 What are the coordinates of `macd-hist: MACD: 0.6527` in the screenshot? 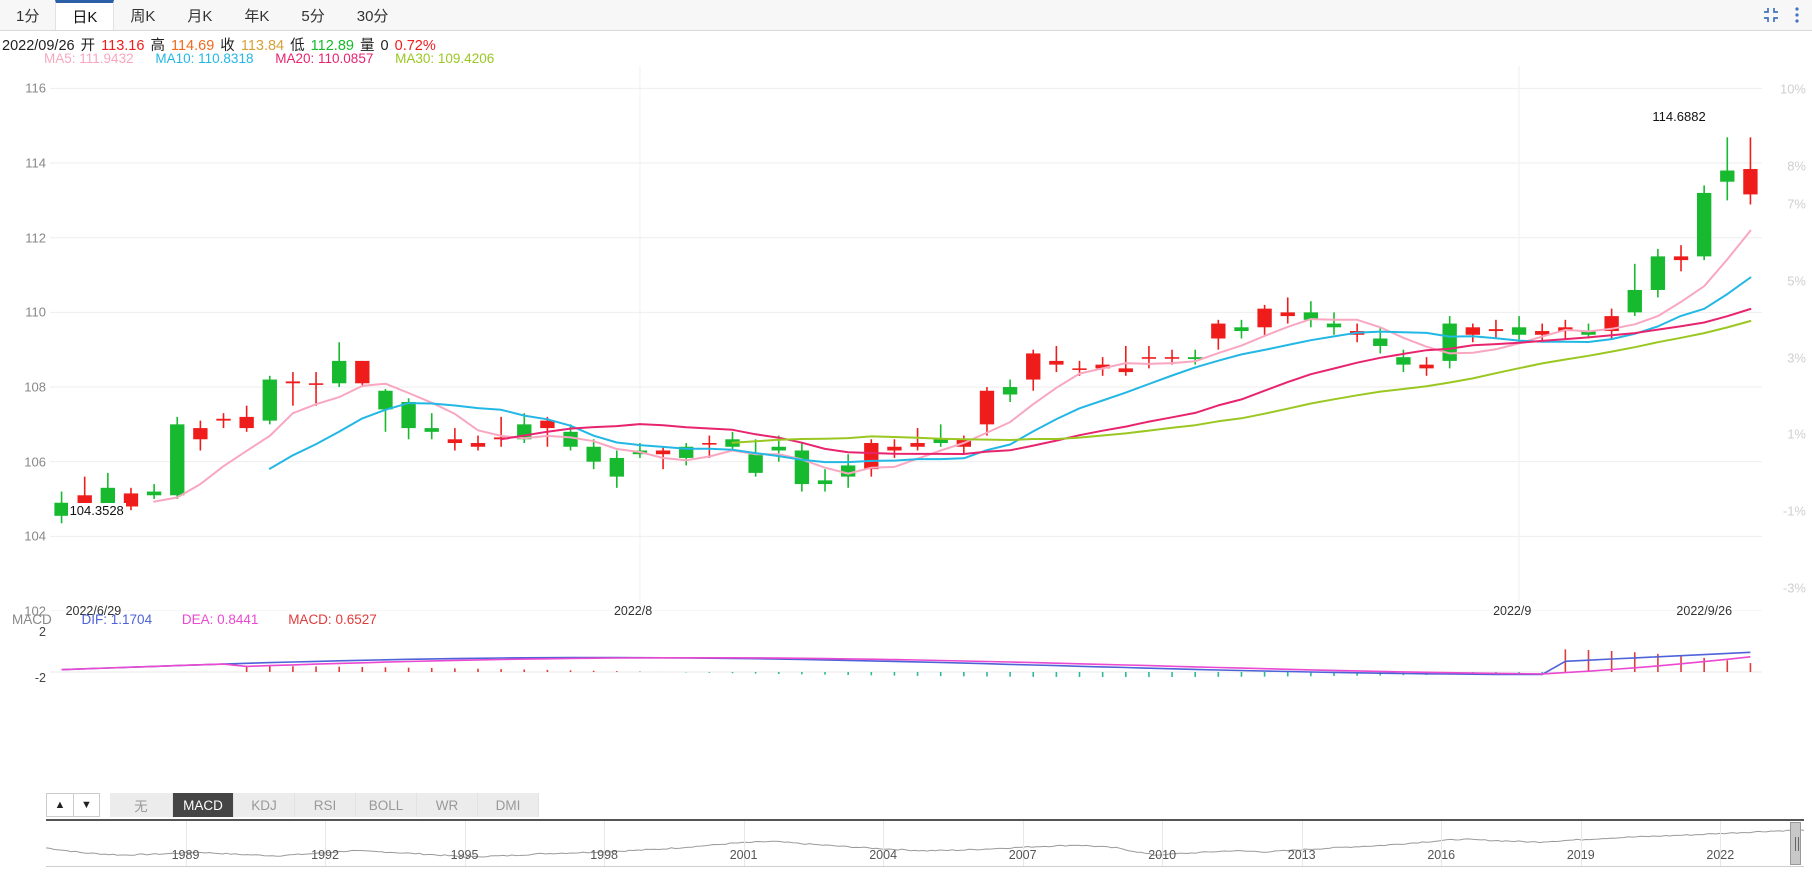 It's located at (332, 619).